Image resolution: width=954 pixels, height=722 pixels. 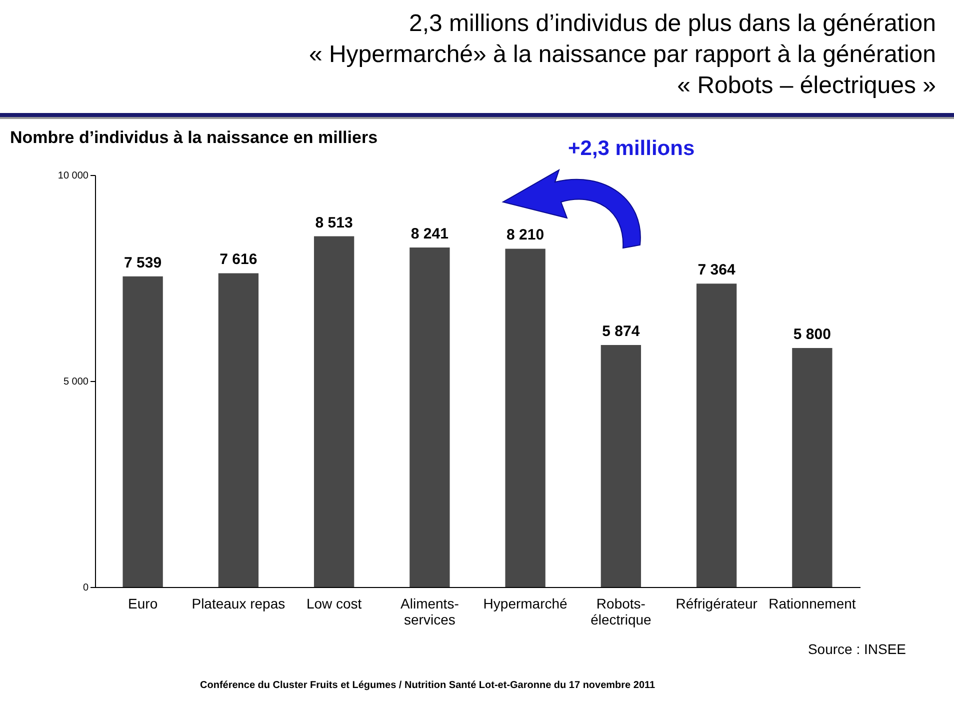 What do you see at coordinates (194, 138) in the screenshot?
I see `y-axis-title: Nombre d’individus à la naissance en milliers` at bounding box center [194, 138].